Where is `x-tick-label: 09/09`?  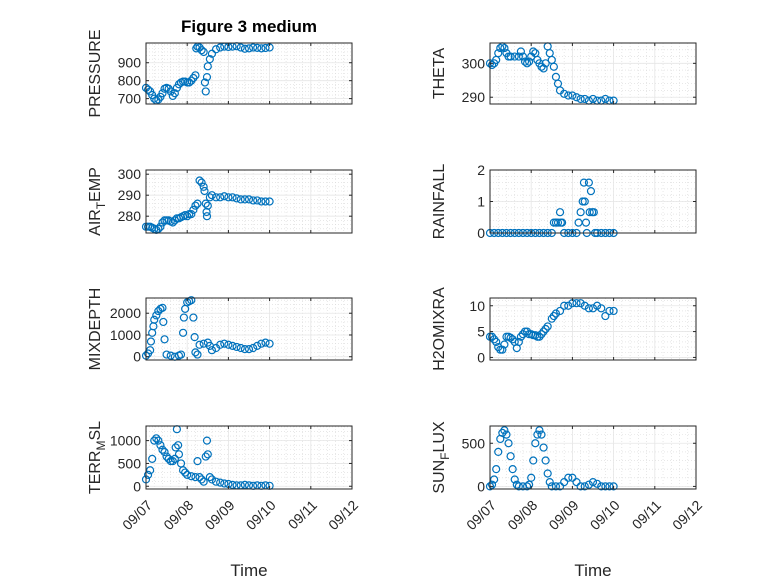 x-tick-label: 09/09 is located at coordinates (563, 515).